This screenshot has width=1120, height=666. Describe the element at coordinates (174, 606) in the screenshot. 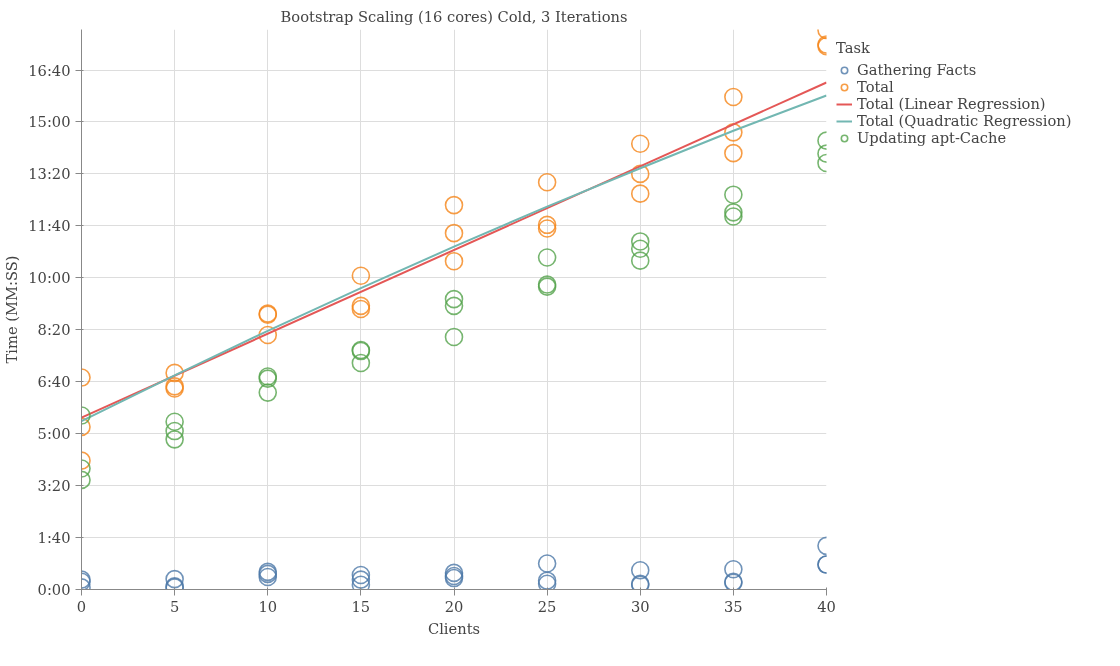

I see `x-tick-label: 5` at that location.